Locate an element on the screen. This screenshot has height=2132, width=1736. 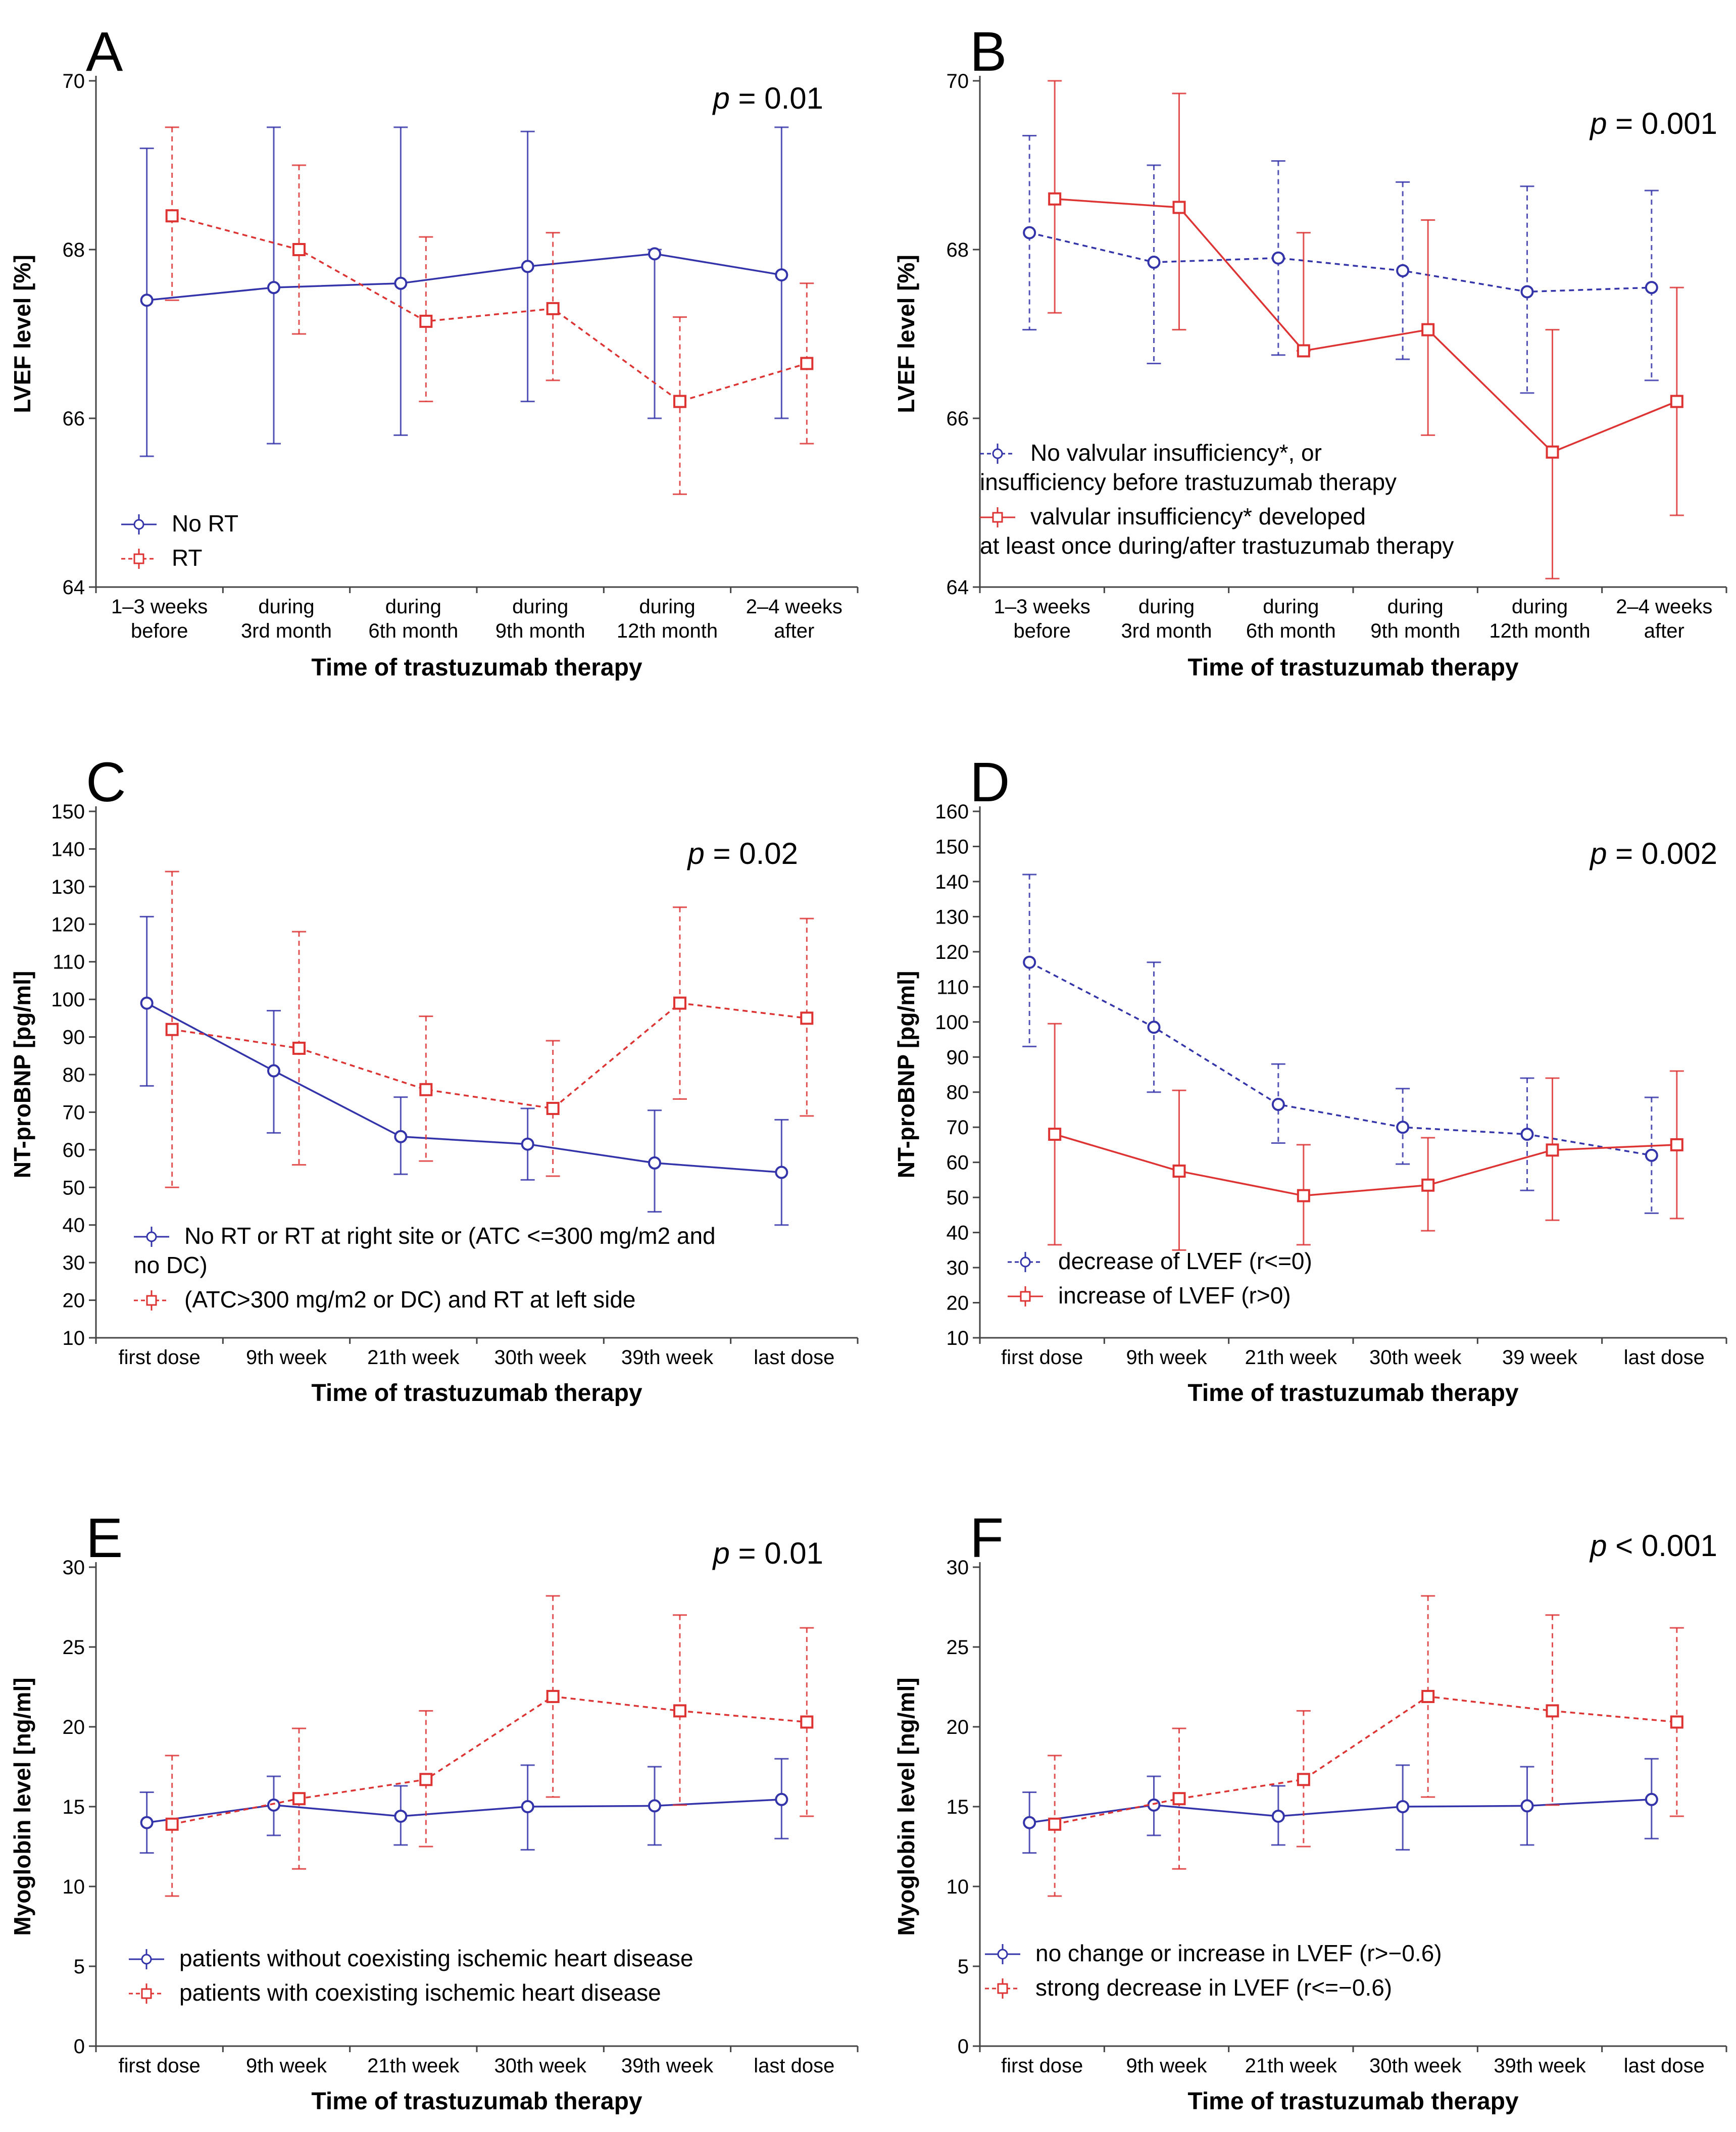
y-tick-label: 90 is located at coordinates (74, 1038).